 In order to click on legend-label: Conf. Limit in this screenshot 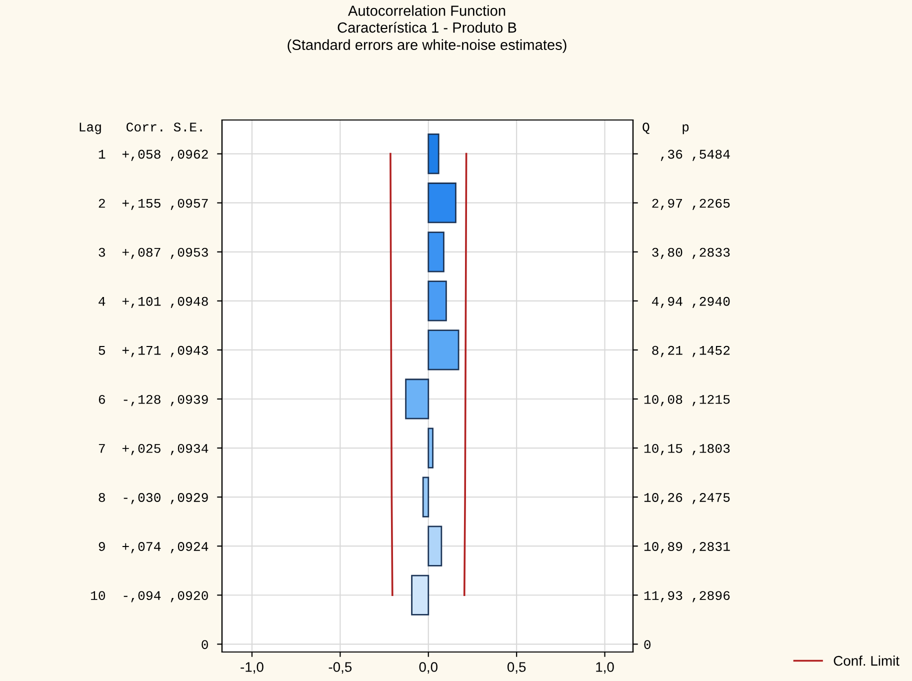, I will do `click(867, 661)`.